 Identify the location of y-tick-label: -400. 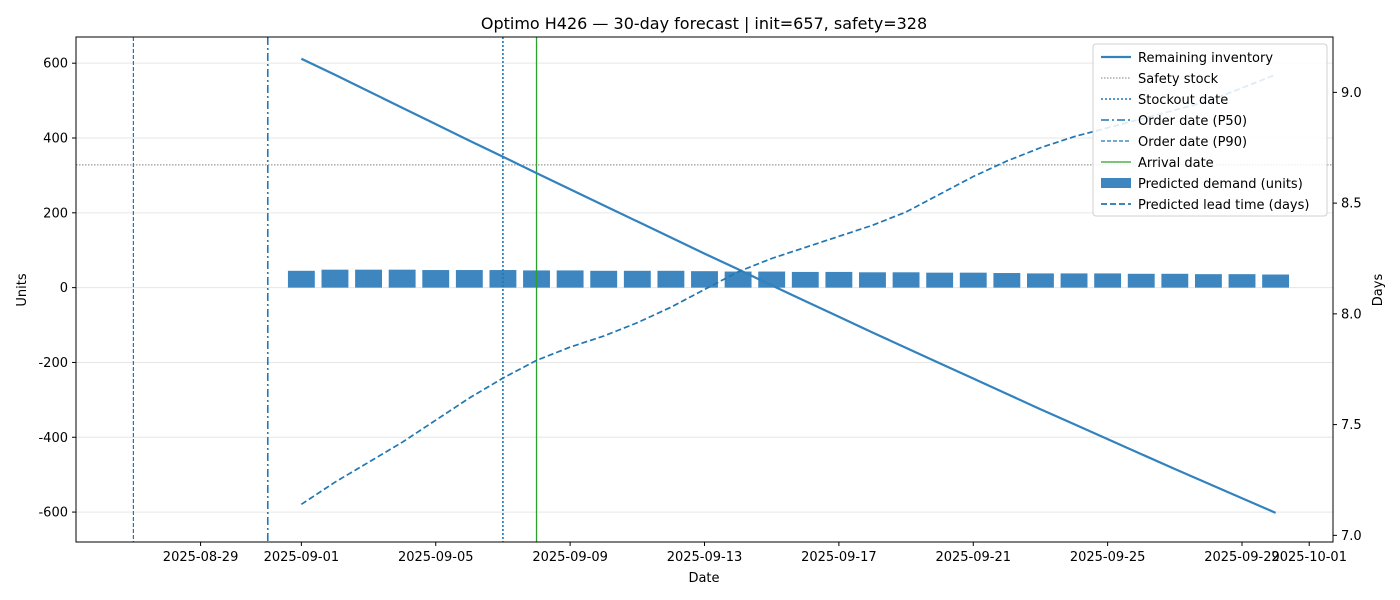
(53, 438).